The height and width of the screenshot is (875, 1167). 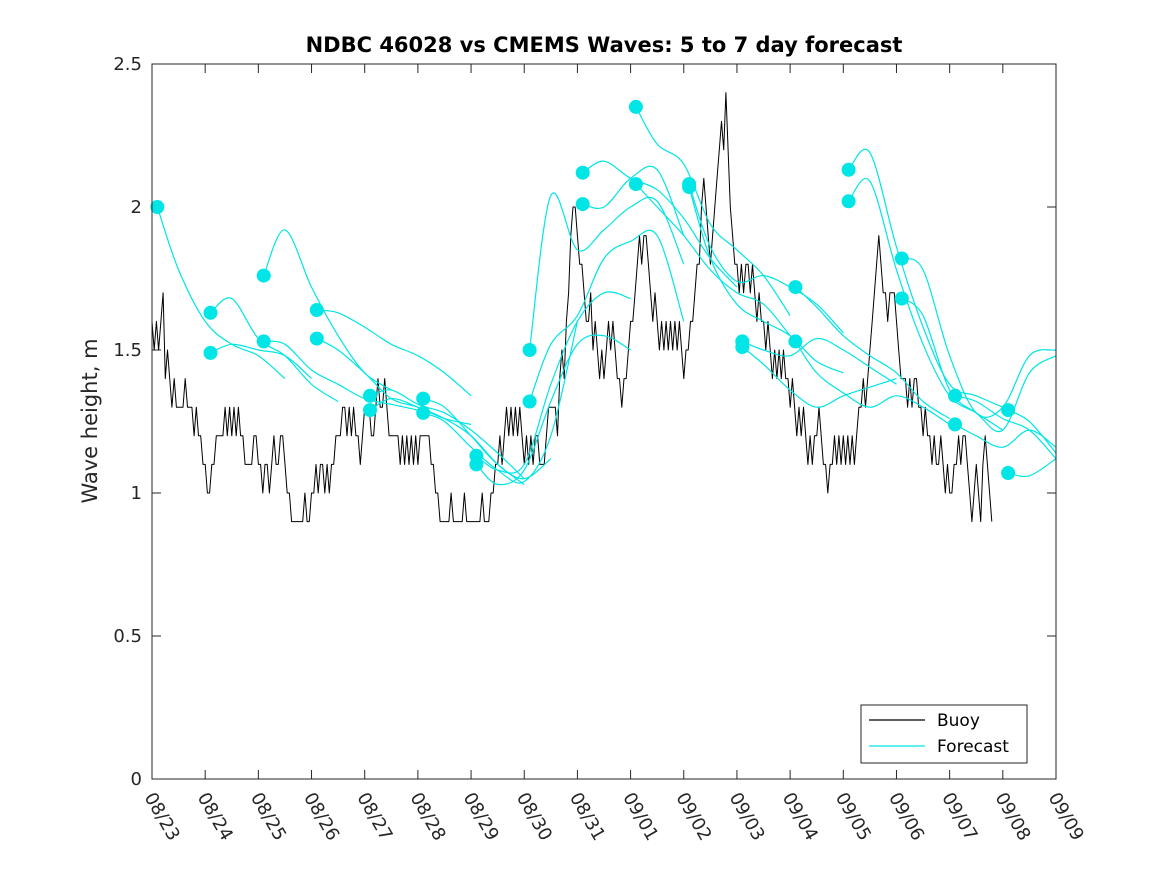 I want to click on x-tick-label: 08/24, so click(x=215, y=816).